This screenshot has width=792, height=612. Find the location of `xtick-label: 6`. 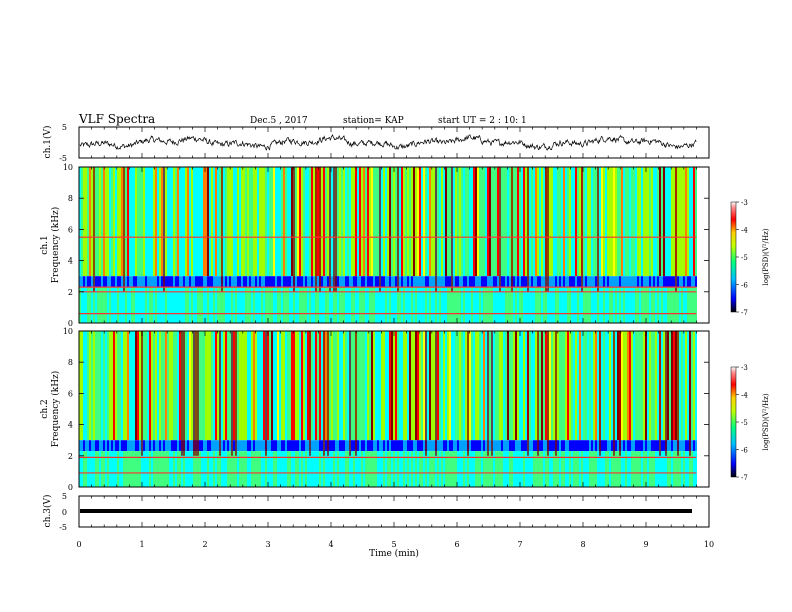

xtick-label: 6 is located at coordinates (456, 544).